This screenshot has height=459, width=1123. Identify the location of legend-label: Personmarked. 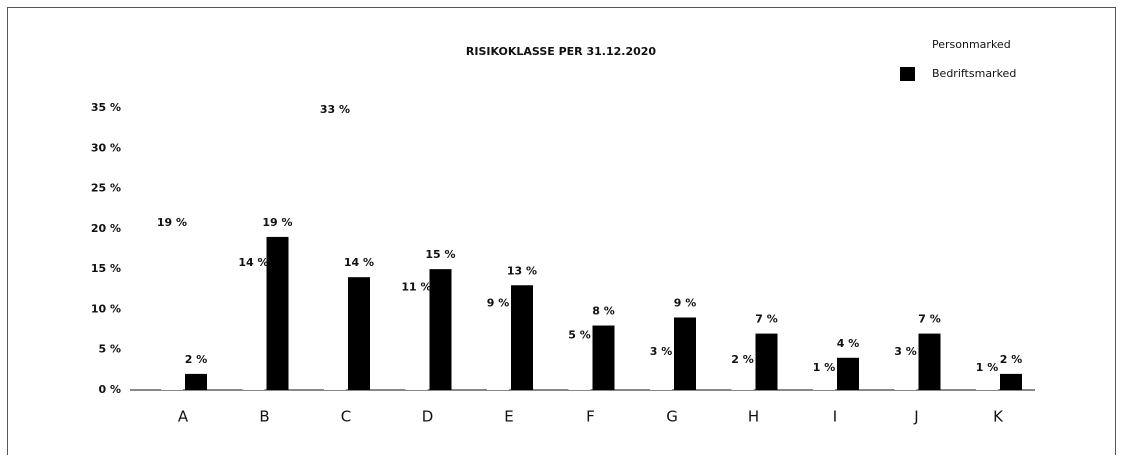
(971, 44).